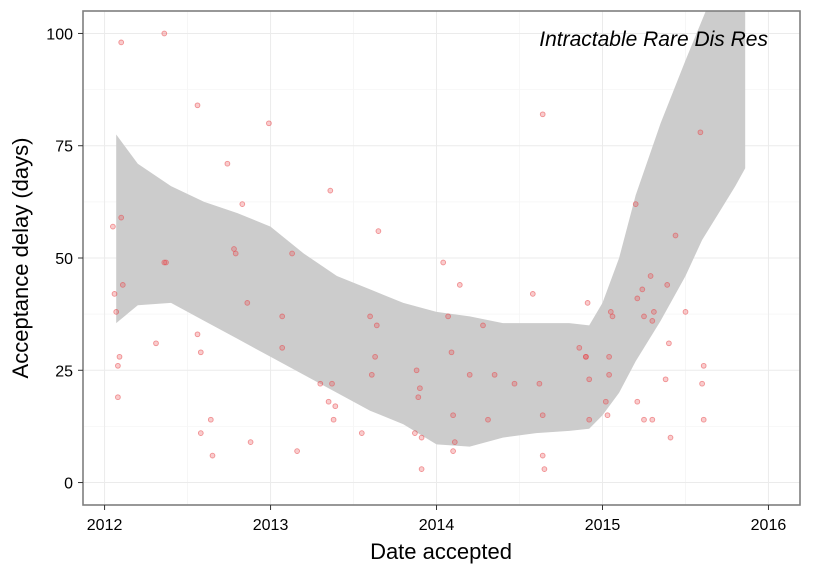 Image resolution: width=825 pixels, height=570 pixels. What do you see at coordinates (105, 525) in the screenshot?
I see `x-tick-label: 2012` at bounding box center [105, 525].